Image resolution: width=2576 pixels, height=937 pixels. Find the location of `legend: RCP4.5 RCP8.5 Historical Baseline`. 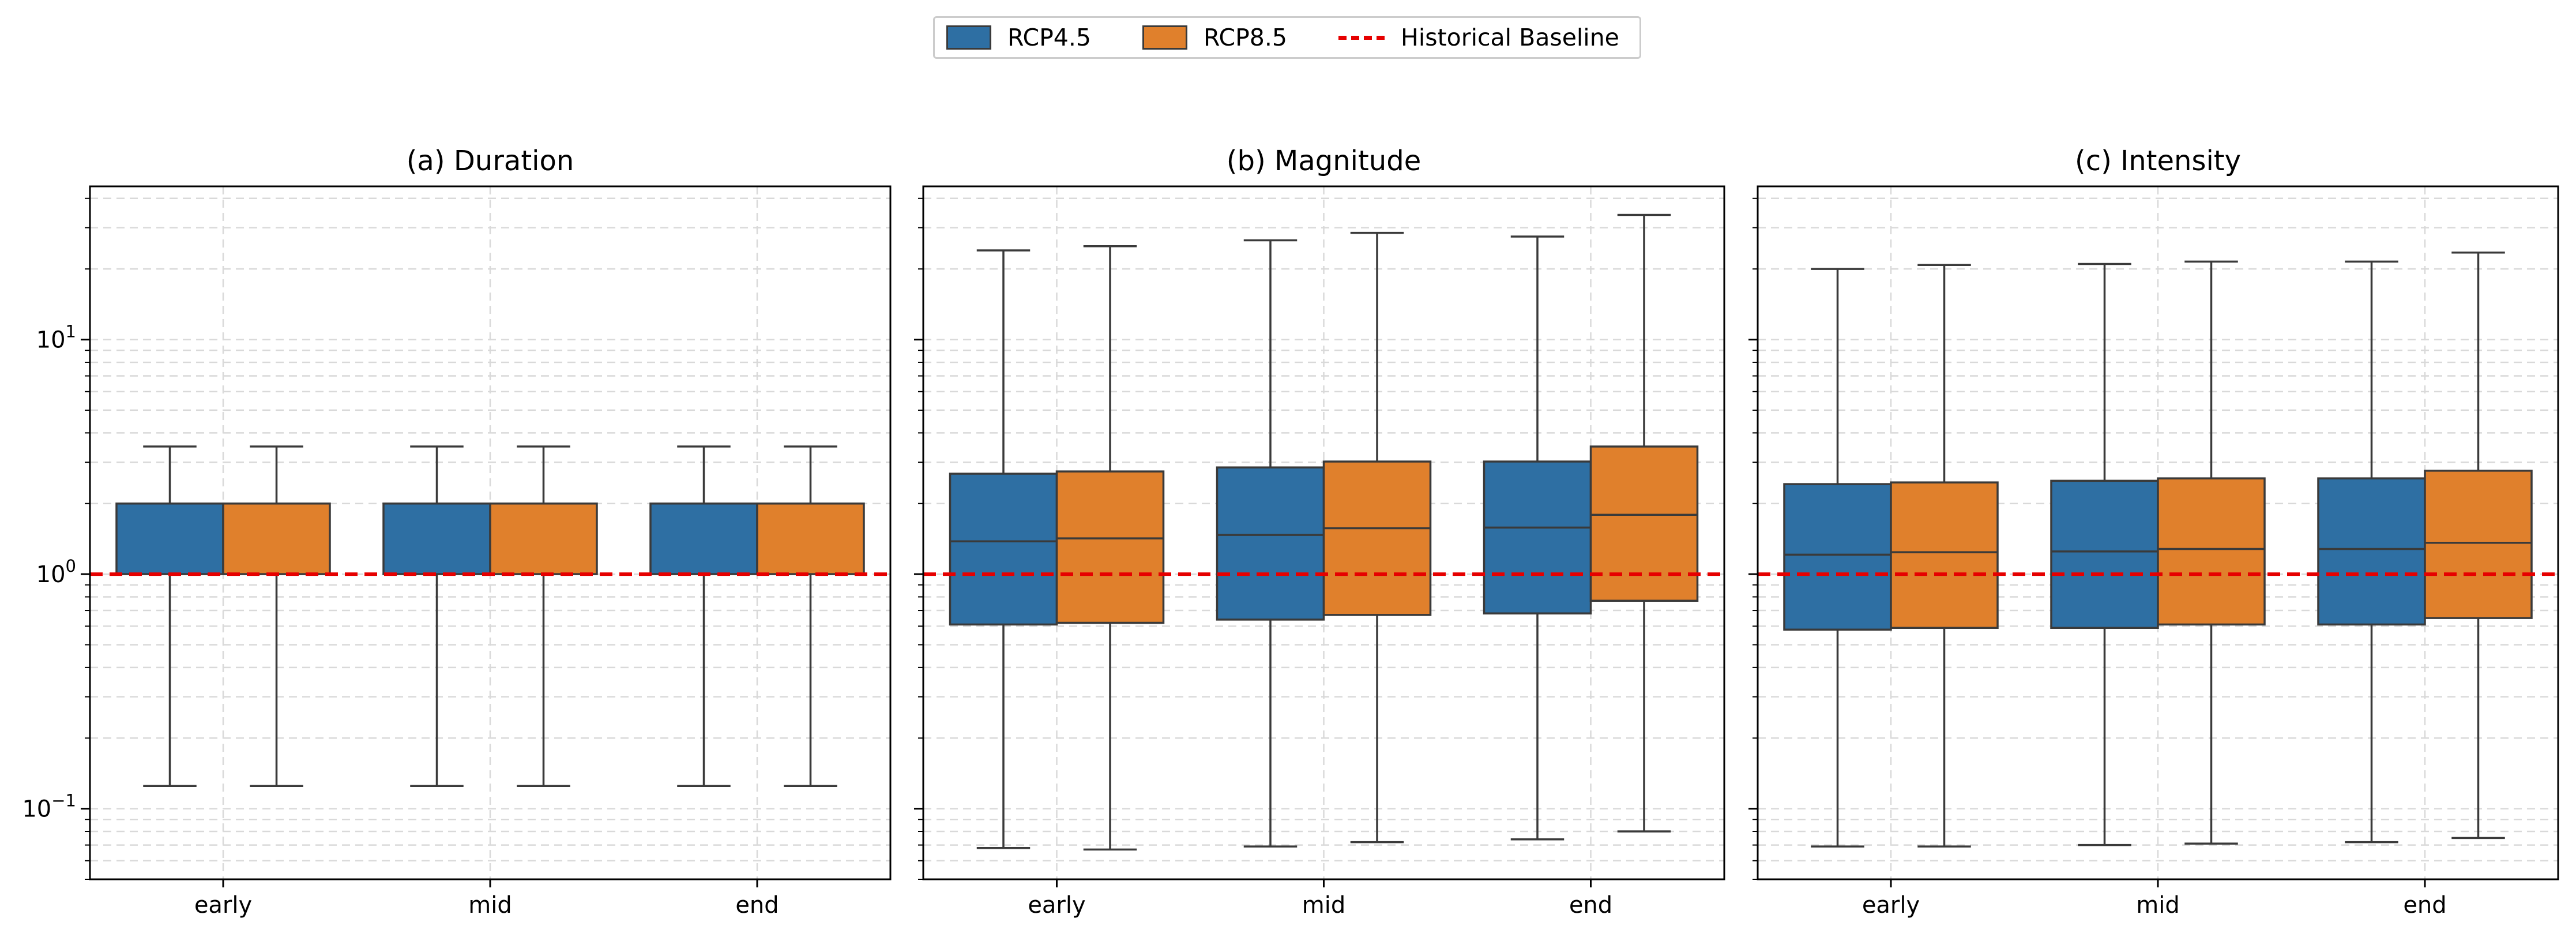

legend: RCP4.5 RCP8.5 Historical Baseline is located at coordinates (1287, 37).